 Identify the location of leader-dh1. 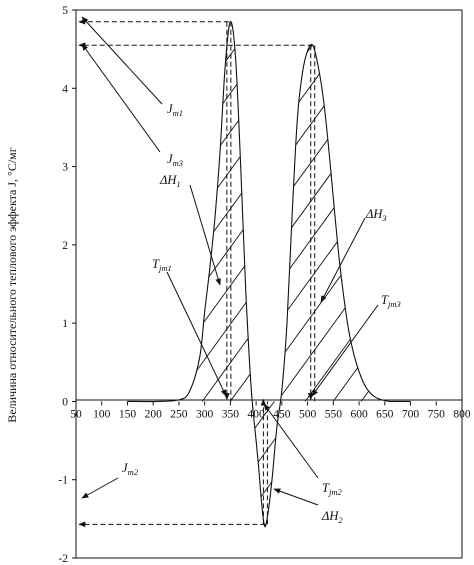
(205, 235).